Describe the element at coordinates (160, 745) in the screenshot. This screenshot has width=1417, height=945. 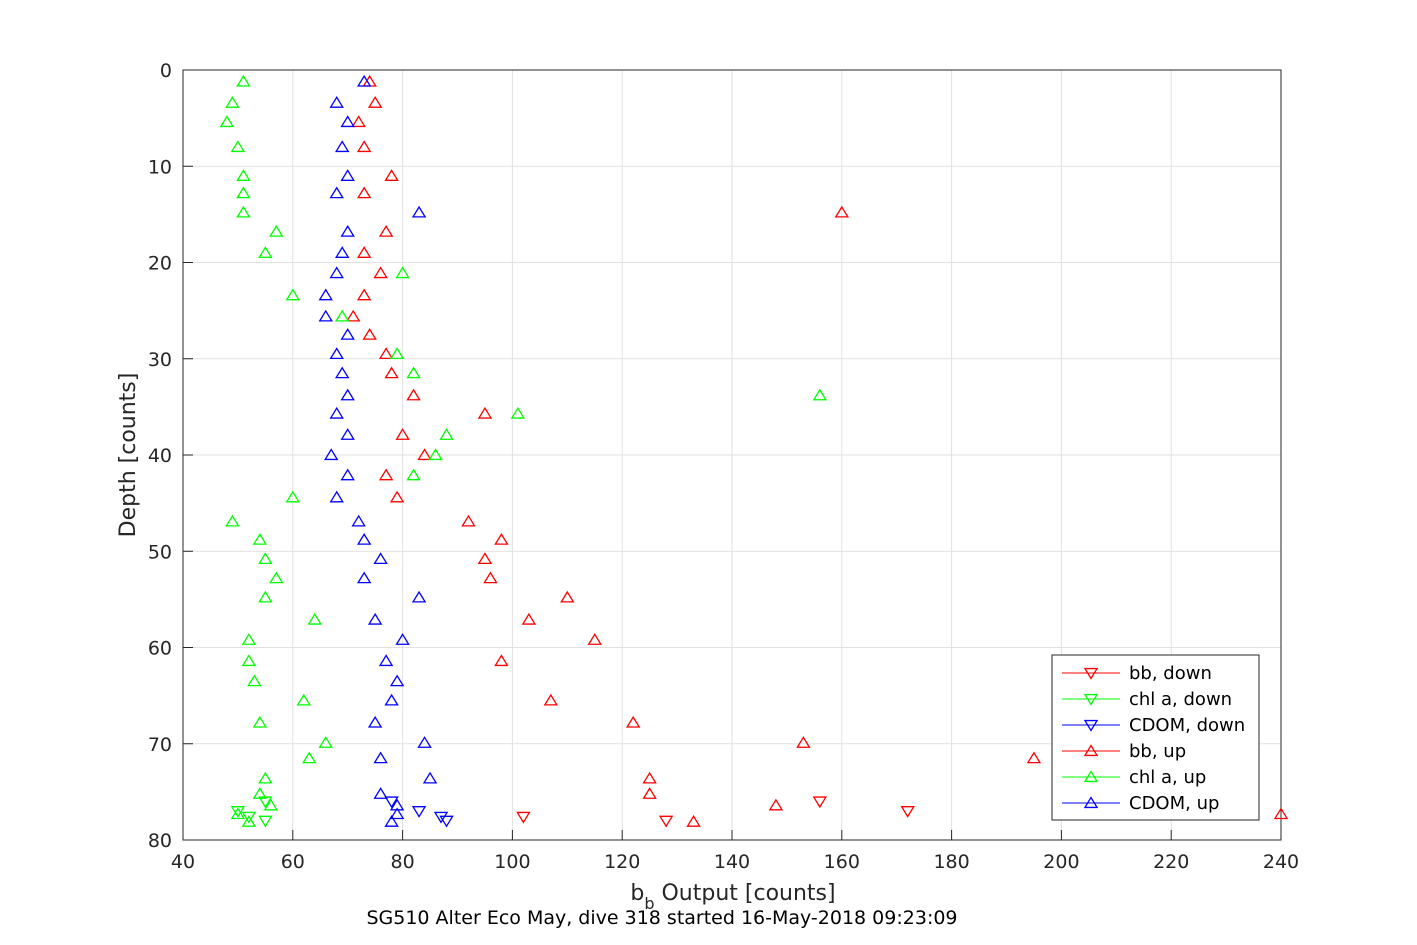
I see `y-tick-label: 70` at that location.